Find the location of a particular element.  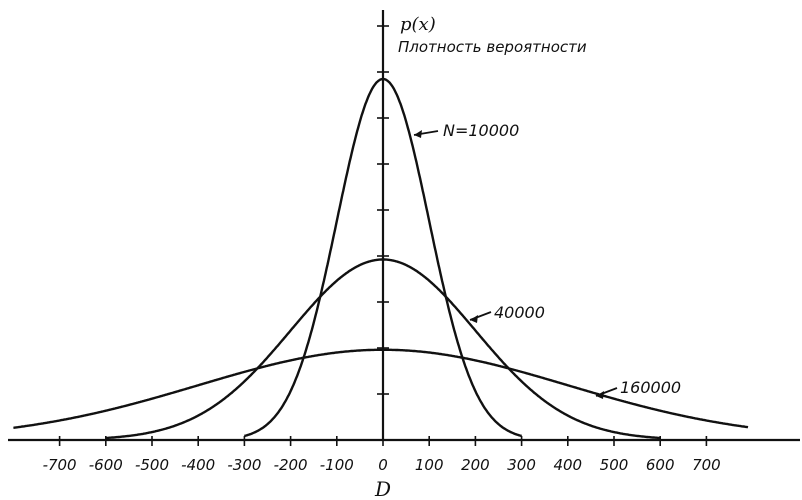

x-axis-label: D is located at coordinates (382, 488).